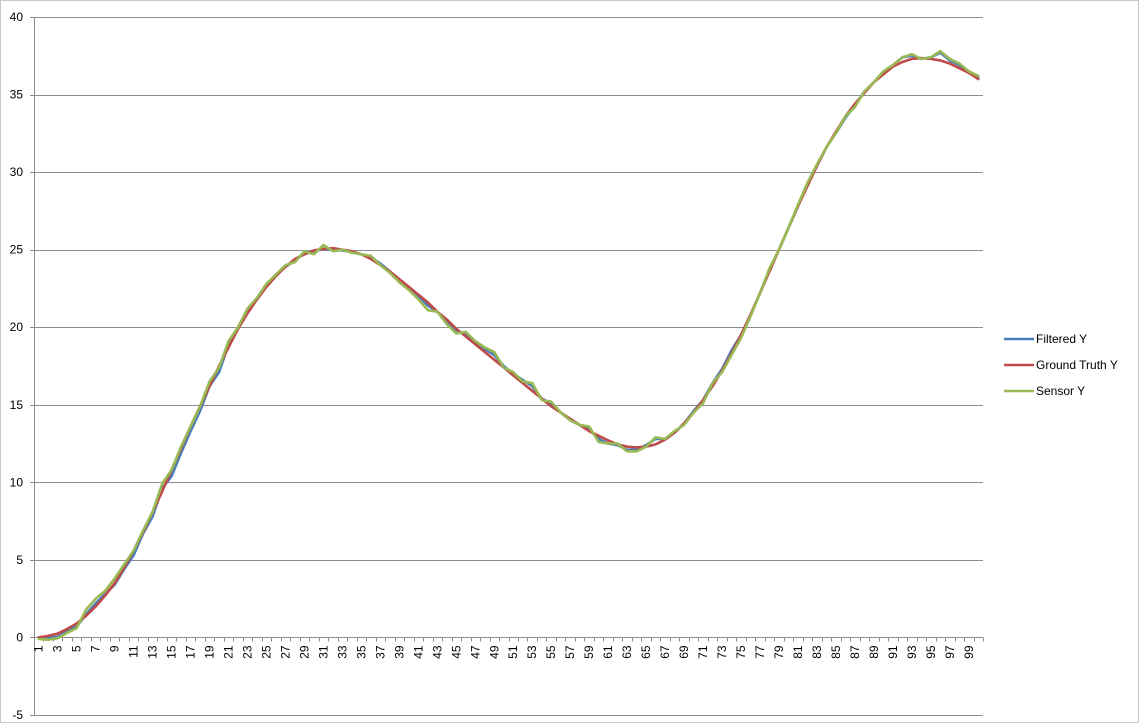  Describe the element at coordinates (798, 652) in the screenshot. I see `x-tick-label: 81` at that location.